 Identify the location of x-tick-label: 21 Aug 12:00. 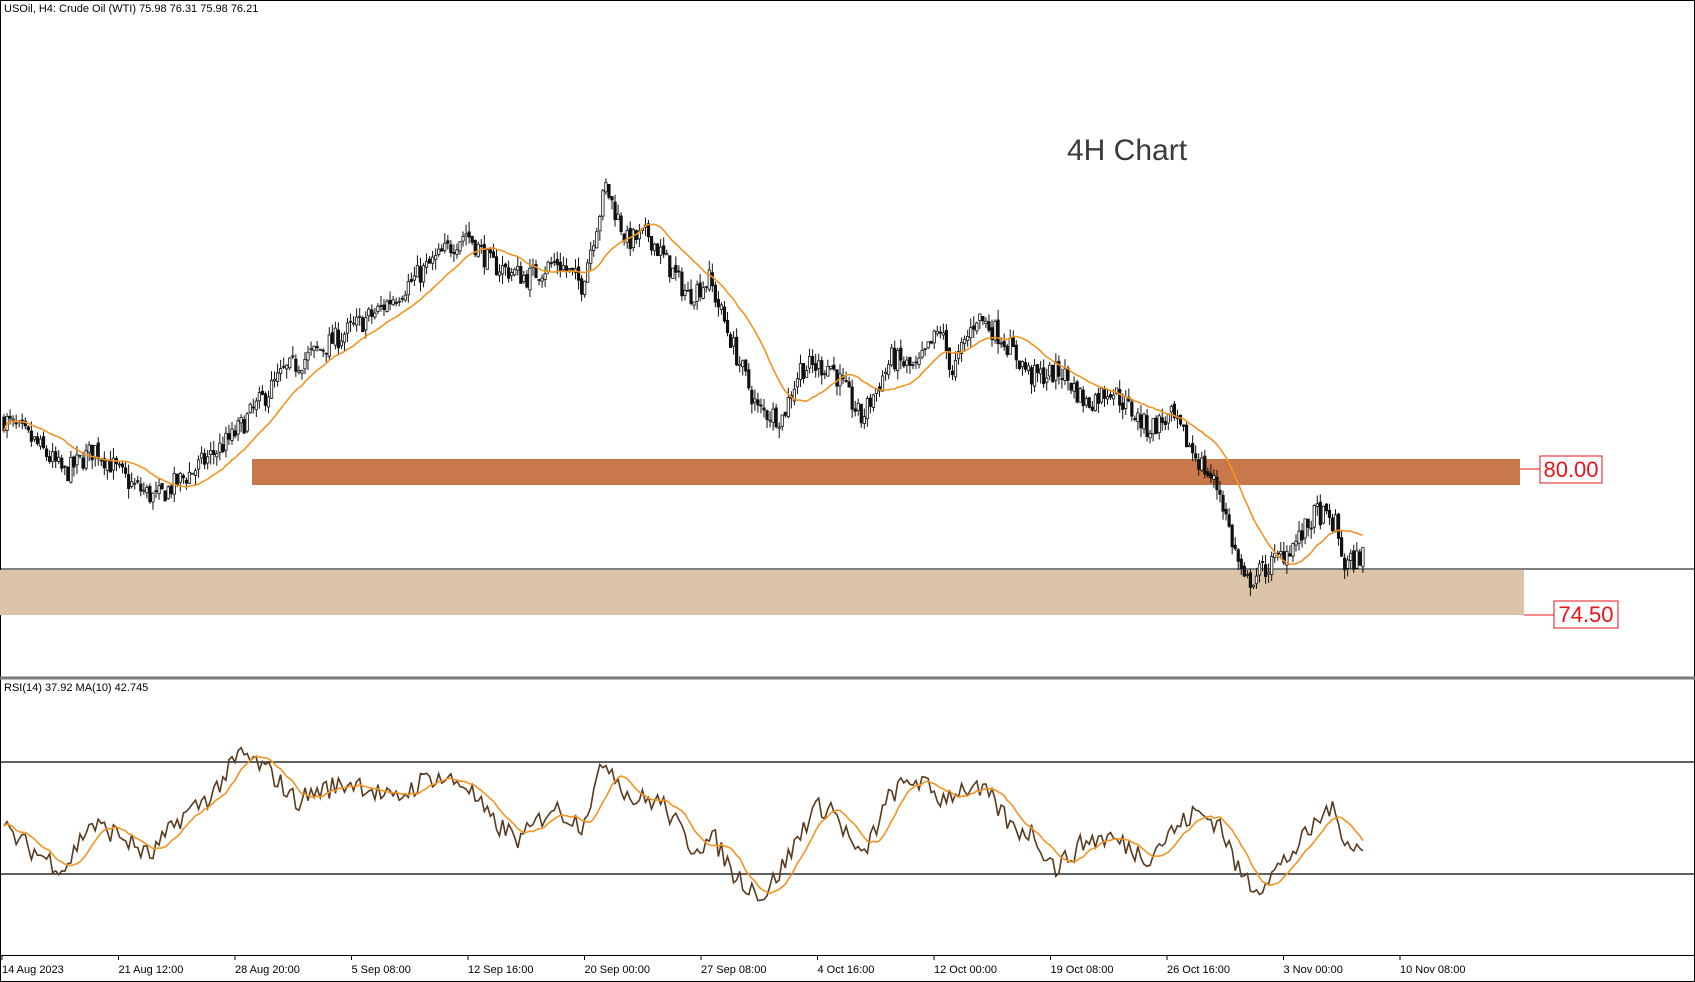
(151, 970).